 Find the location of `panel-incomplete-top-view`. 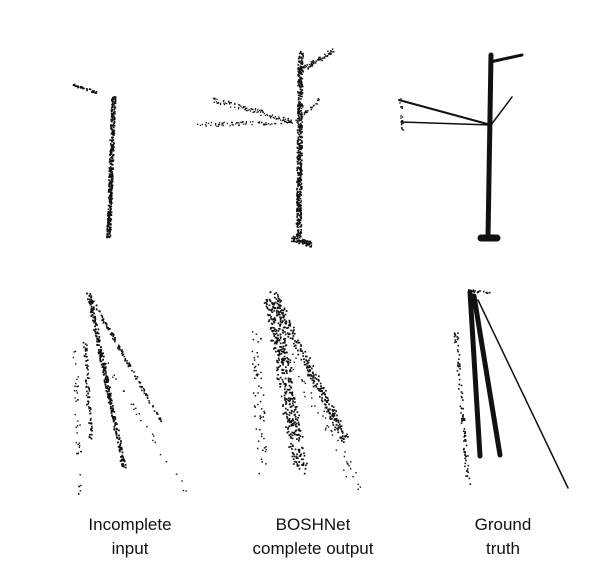

panel-incomplete-top-view is located at coordinates (129, 393).